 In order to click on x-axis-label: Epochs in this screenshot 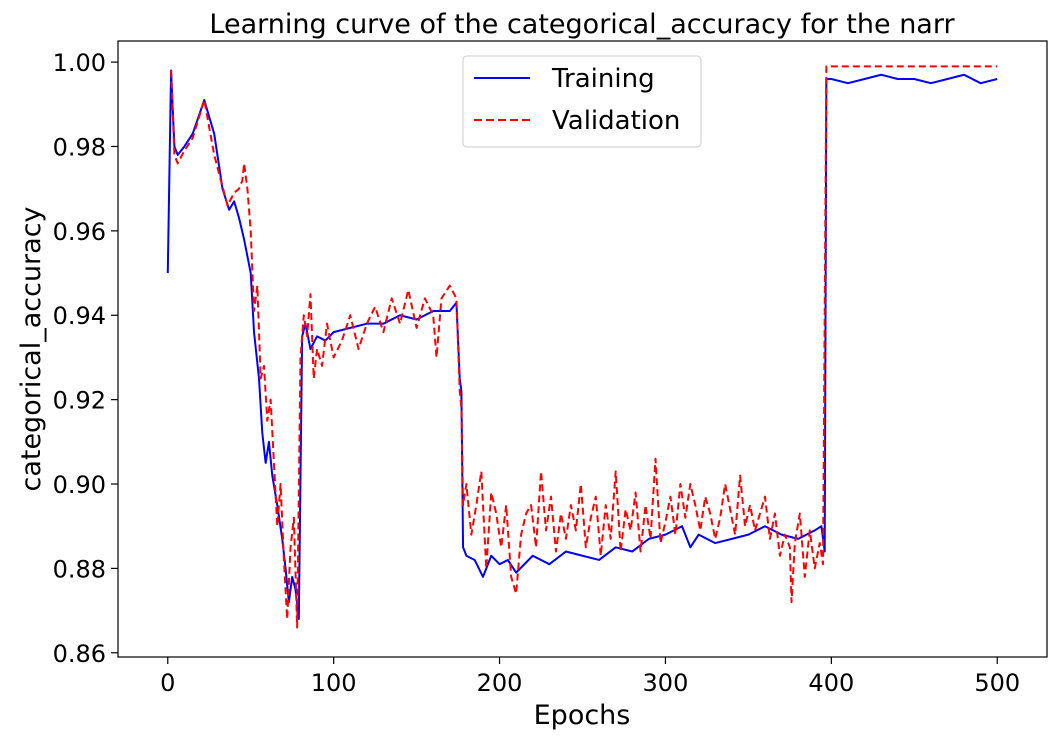, I will do `click(582, 715)`.